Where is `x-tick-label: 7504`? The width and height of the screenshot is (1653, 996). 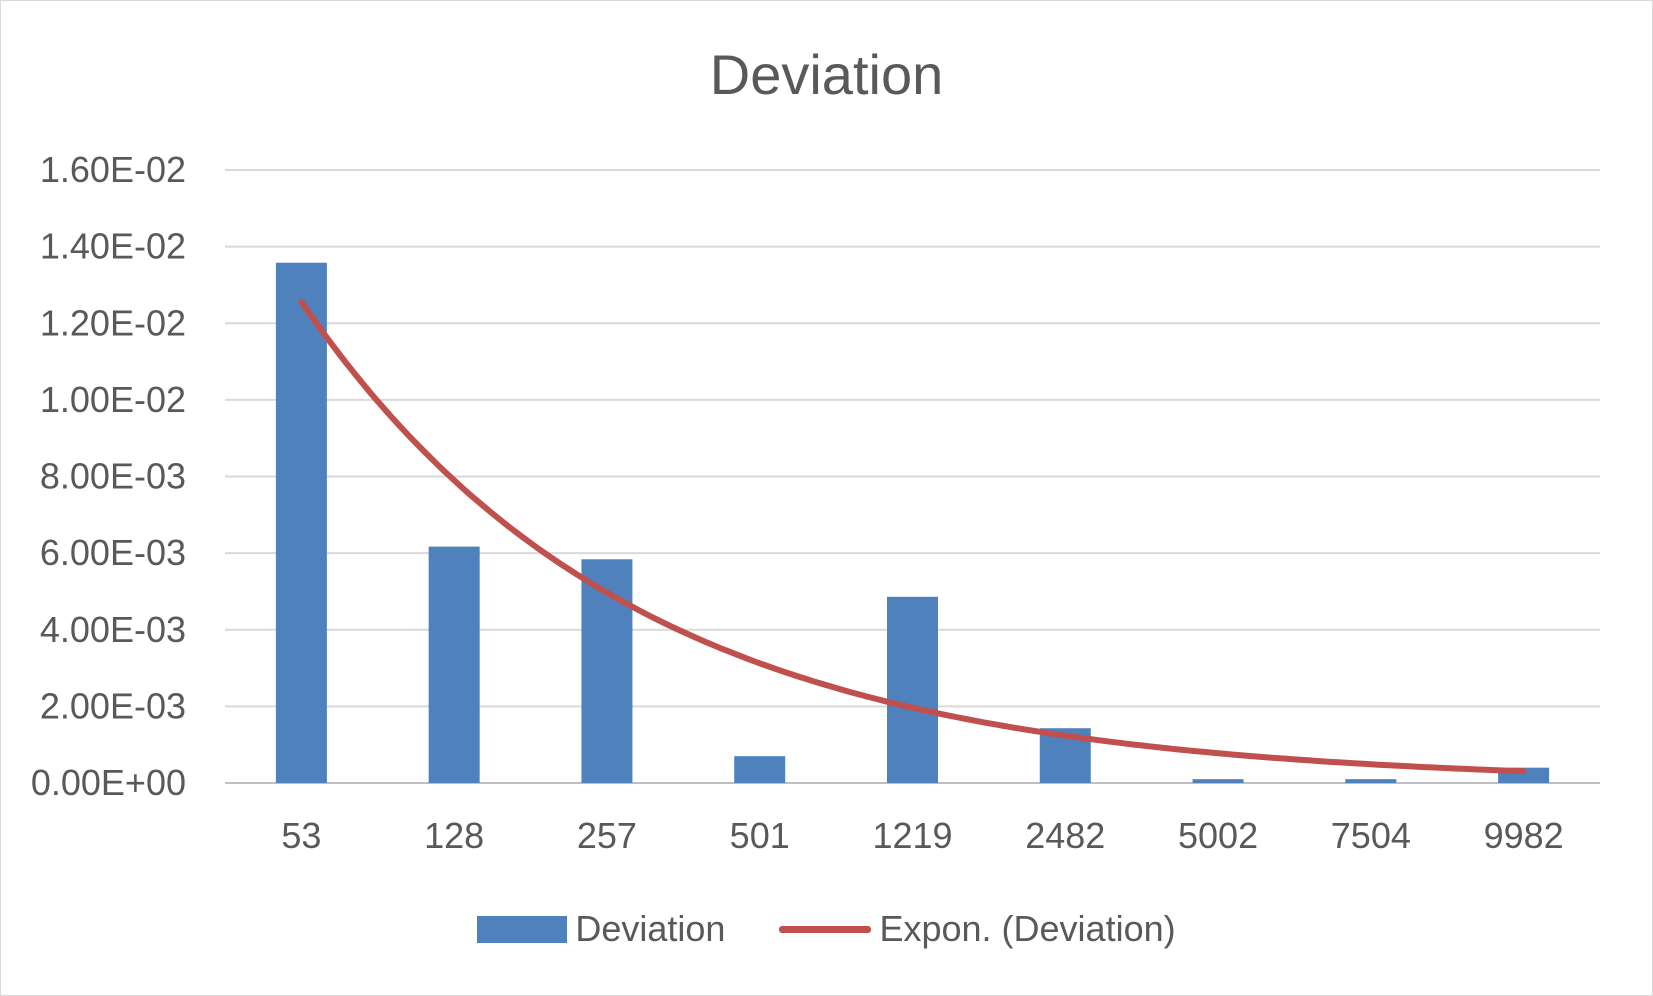 x-tick-label: 7504 is located at coordinates (1371, 835).